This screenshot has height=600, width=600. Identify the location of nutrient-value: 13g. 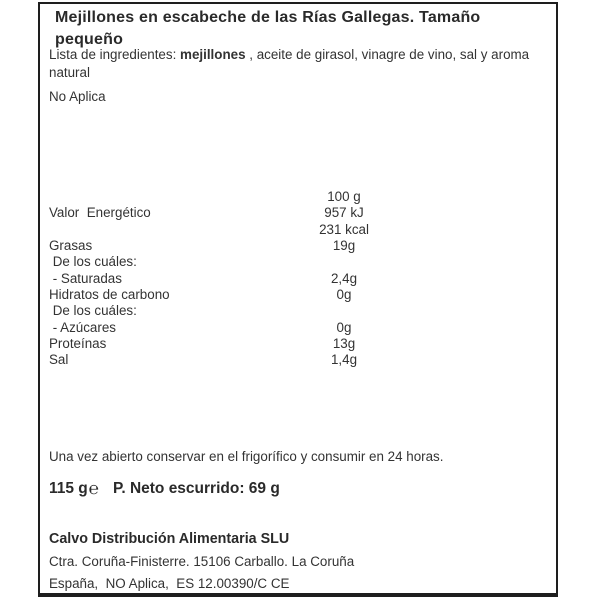
(344, 344).